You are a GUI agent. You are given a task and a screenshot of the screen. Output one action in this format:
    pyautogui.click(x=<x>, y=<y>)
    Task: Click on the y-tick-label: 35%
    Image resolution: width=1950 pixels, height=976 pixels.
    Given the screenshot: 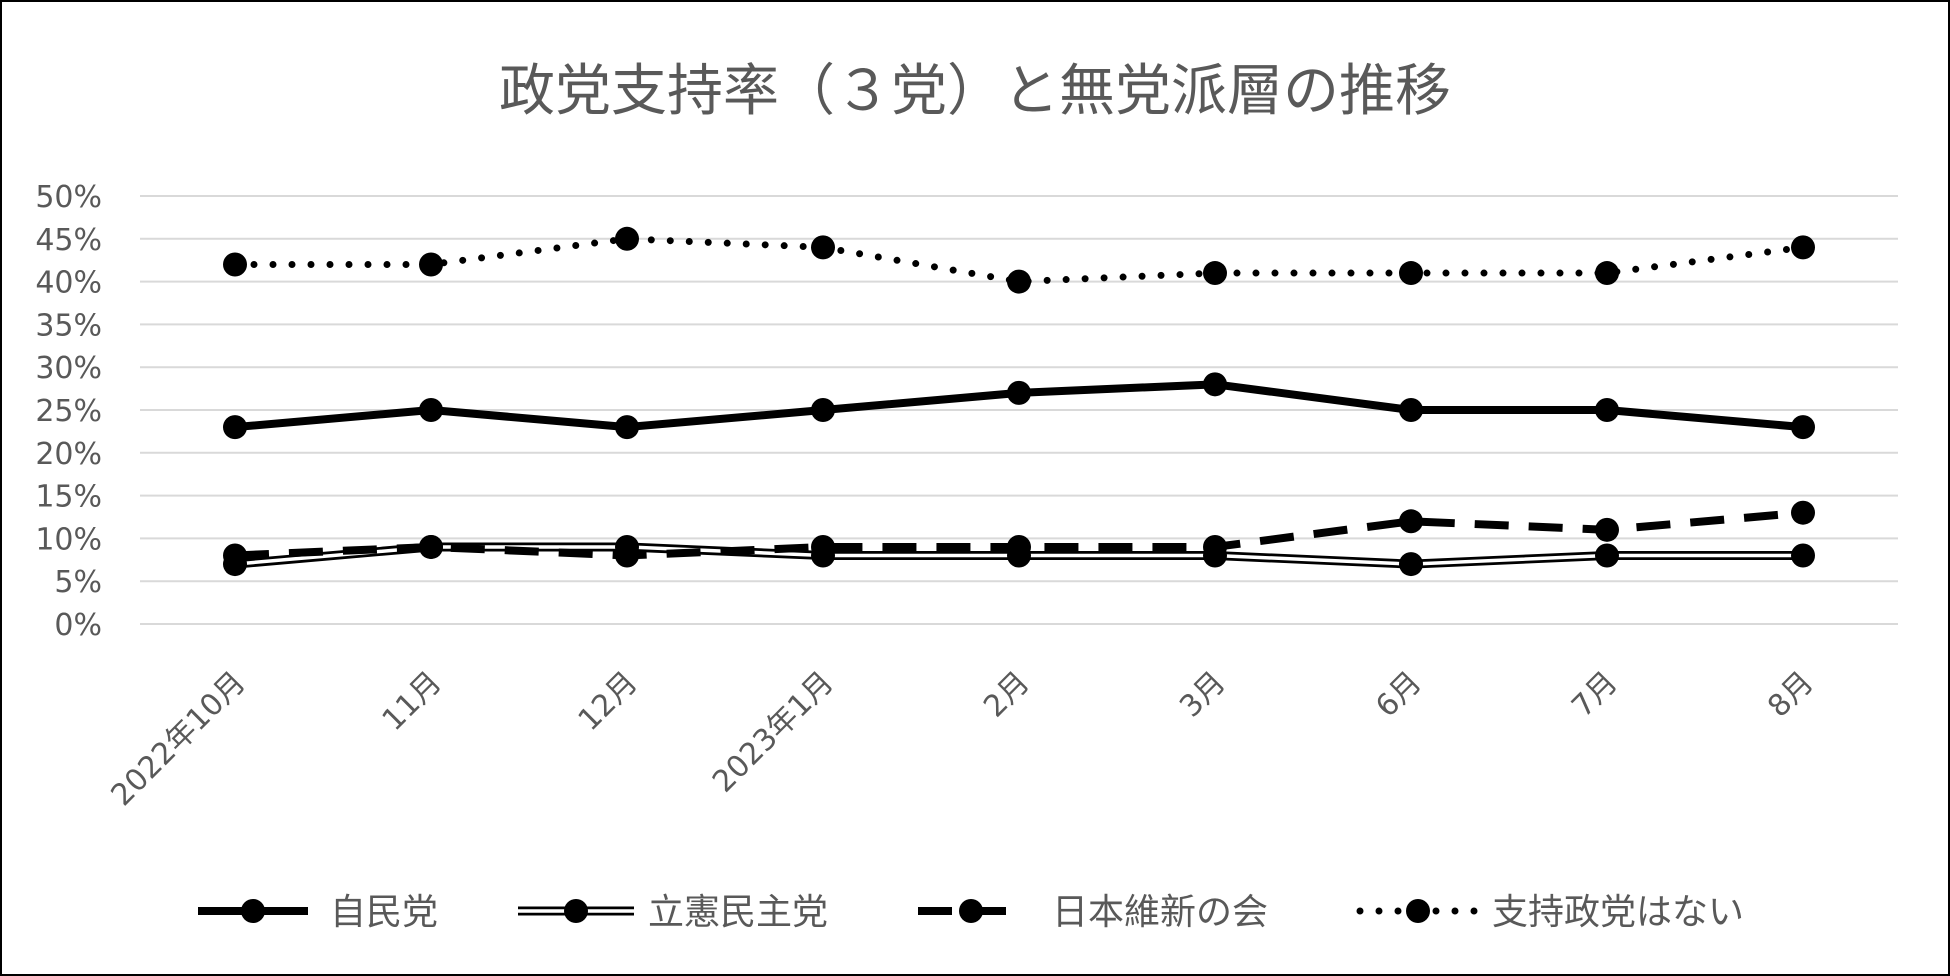 What is the action you would take?
    pyautogui.click(x=68, y=325)
    